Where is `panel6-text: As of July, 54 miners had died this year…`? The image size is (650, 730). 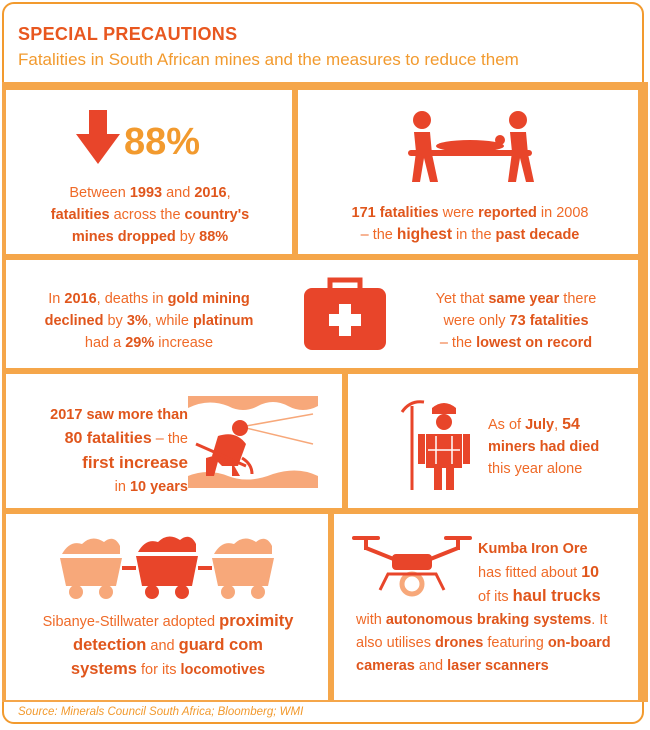 panel6-text: As of July, 54 miners had died this year… is located at coordinates (544, 446).